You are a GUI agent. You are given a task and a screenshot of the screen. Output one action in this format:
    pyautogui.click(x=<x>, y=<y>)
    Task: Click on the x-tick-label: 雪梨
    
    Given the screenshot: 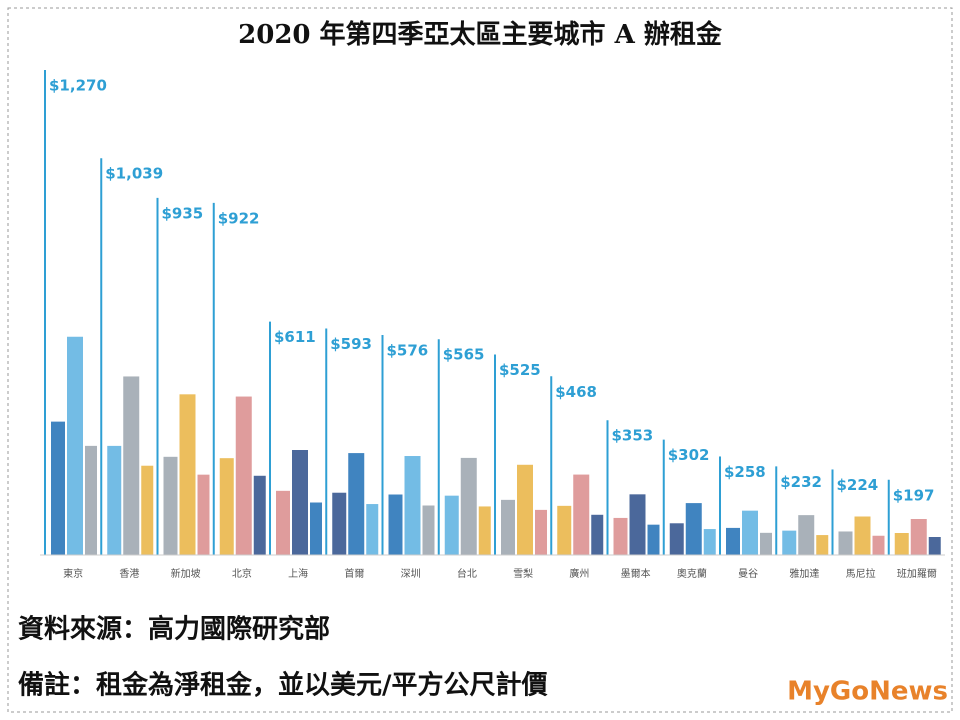 What is the action you would take?
    pyautogui.click(x=523, y=573)
    